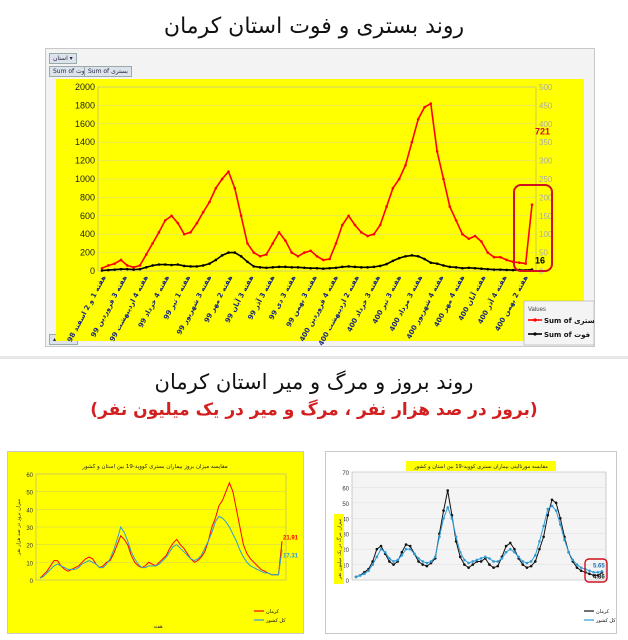  What do you see at coordinates (108, 71) in the screenshot?
I see `field-chip-hosp: Sum of بستری` at bounding box center [108, 71].